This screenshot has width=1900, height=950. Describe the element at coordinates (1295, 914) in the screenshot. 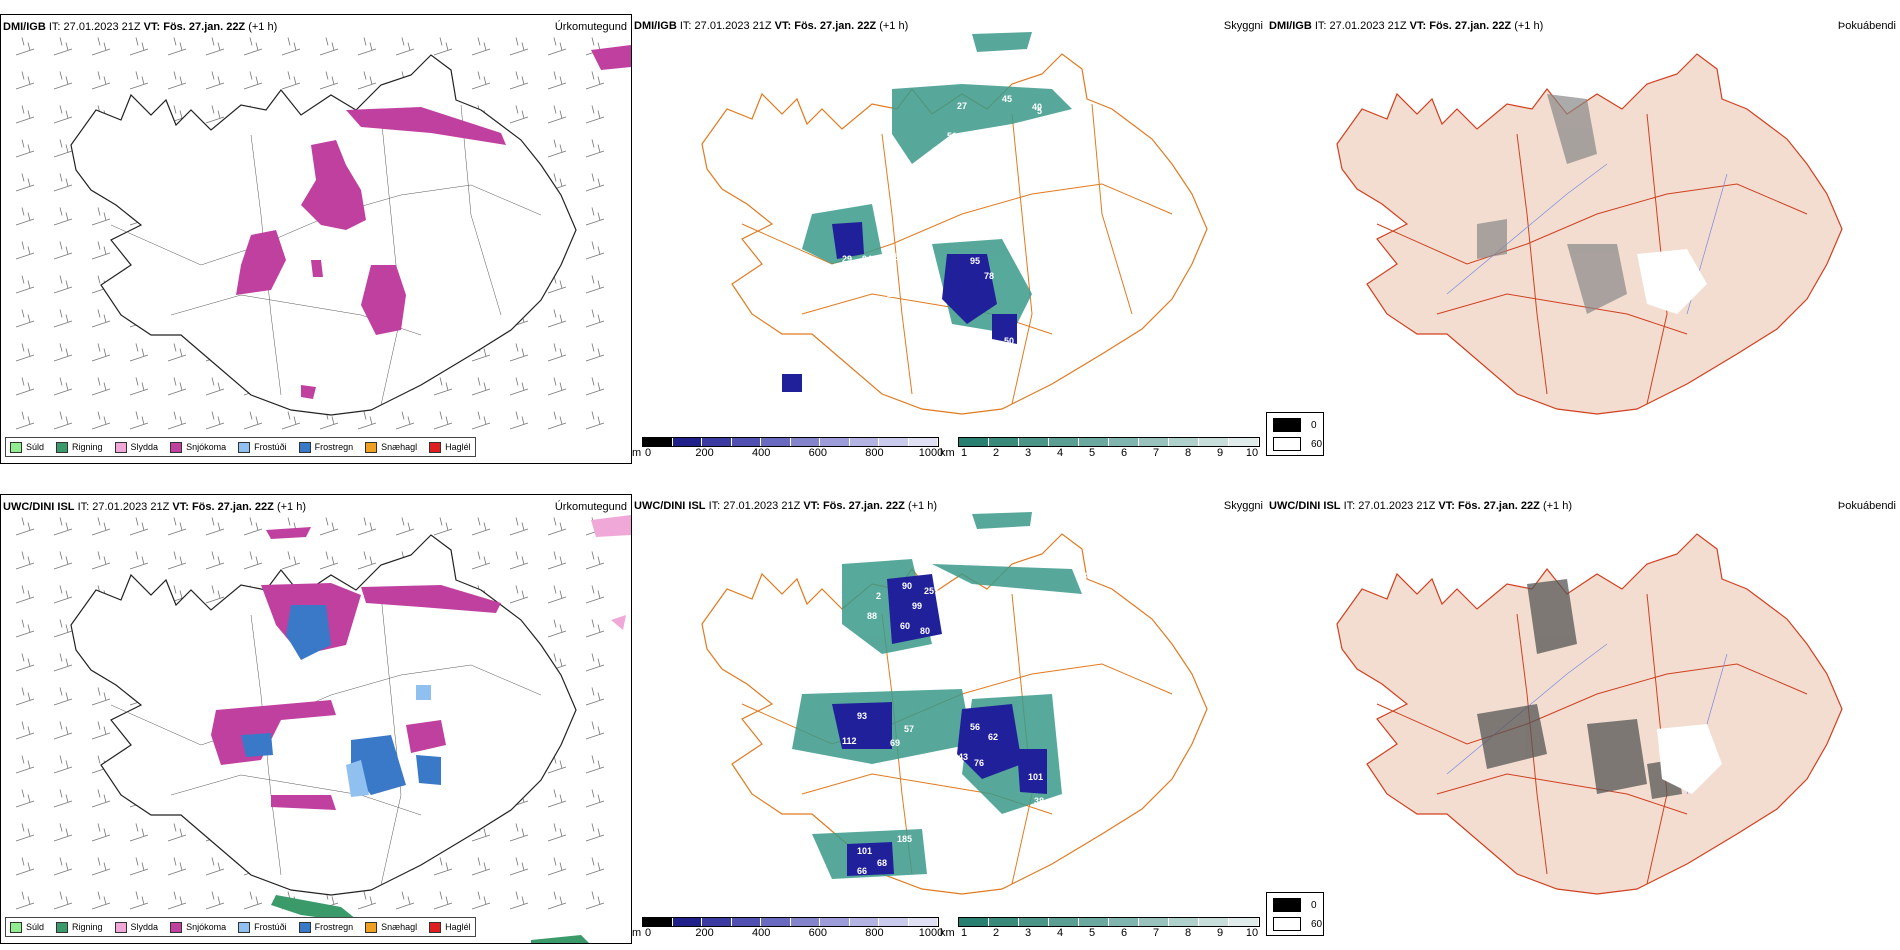

I see `sun-legend-row2: 0 60` at that location.